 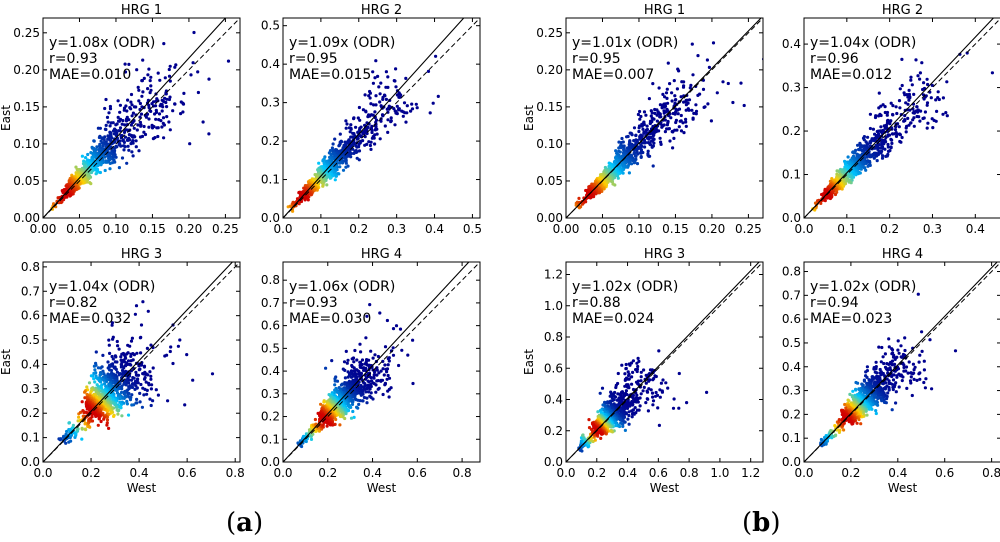 I want to click on fit-annotation: y=1.06x (ODR), so click(x=342, y=287).